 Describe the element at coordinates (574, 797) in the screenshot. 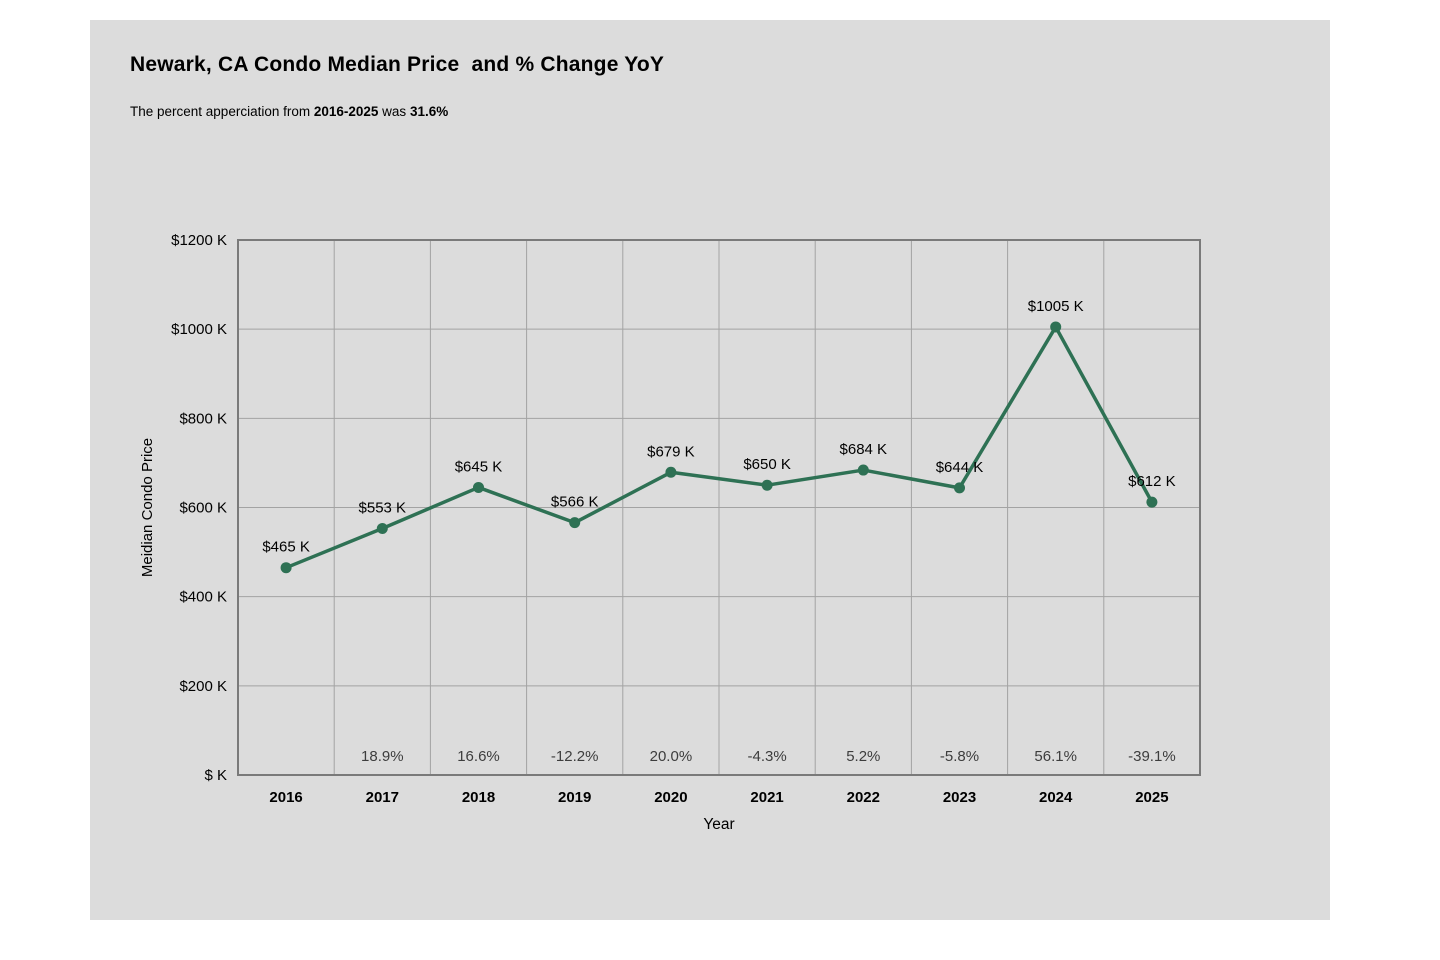

I see `x-tick-label: 2019` at that location.